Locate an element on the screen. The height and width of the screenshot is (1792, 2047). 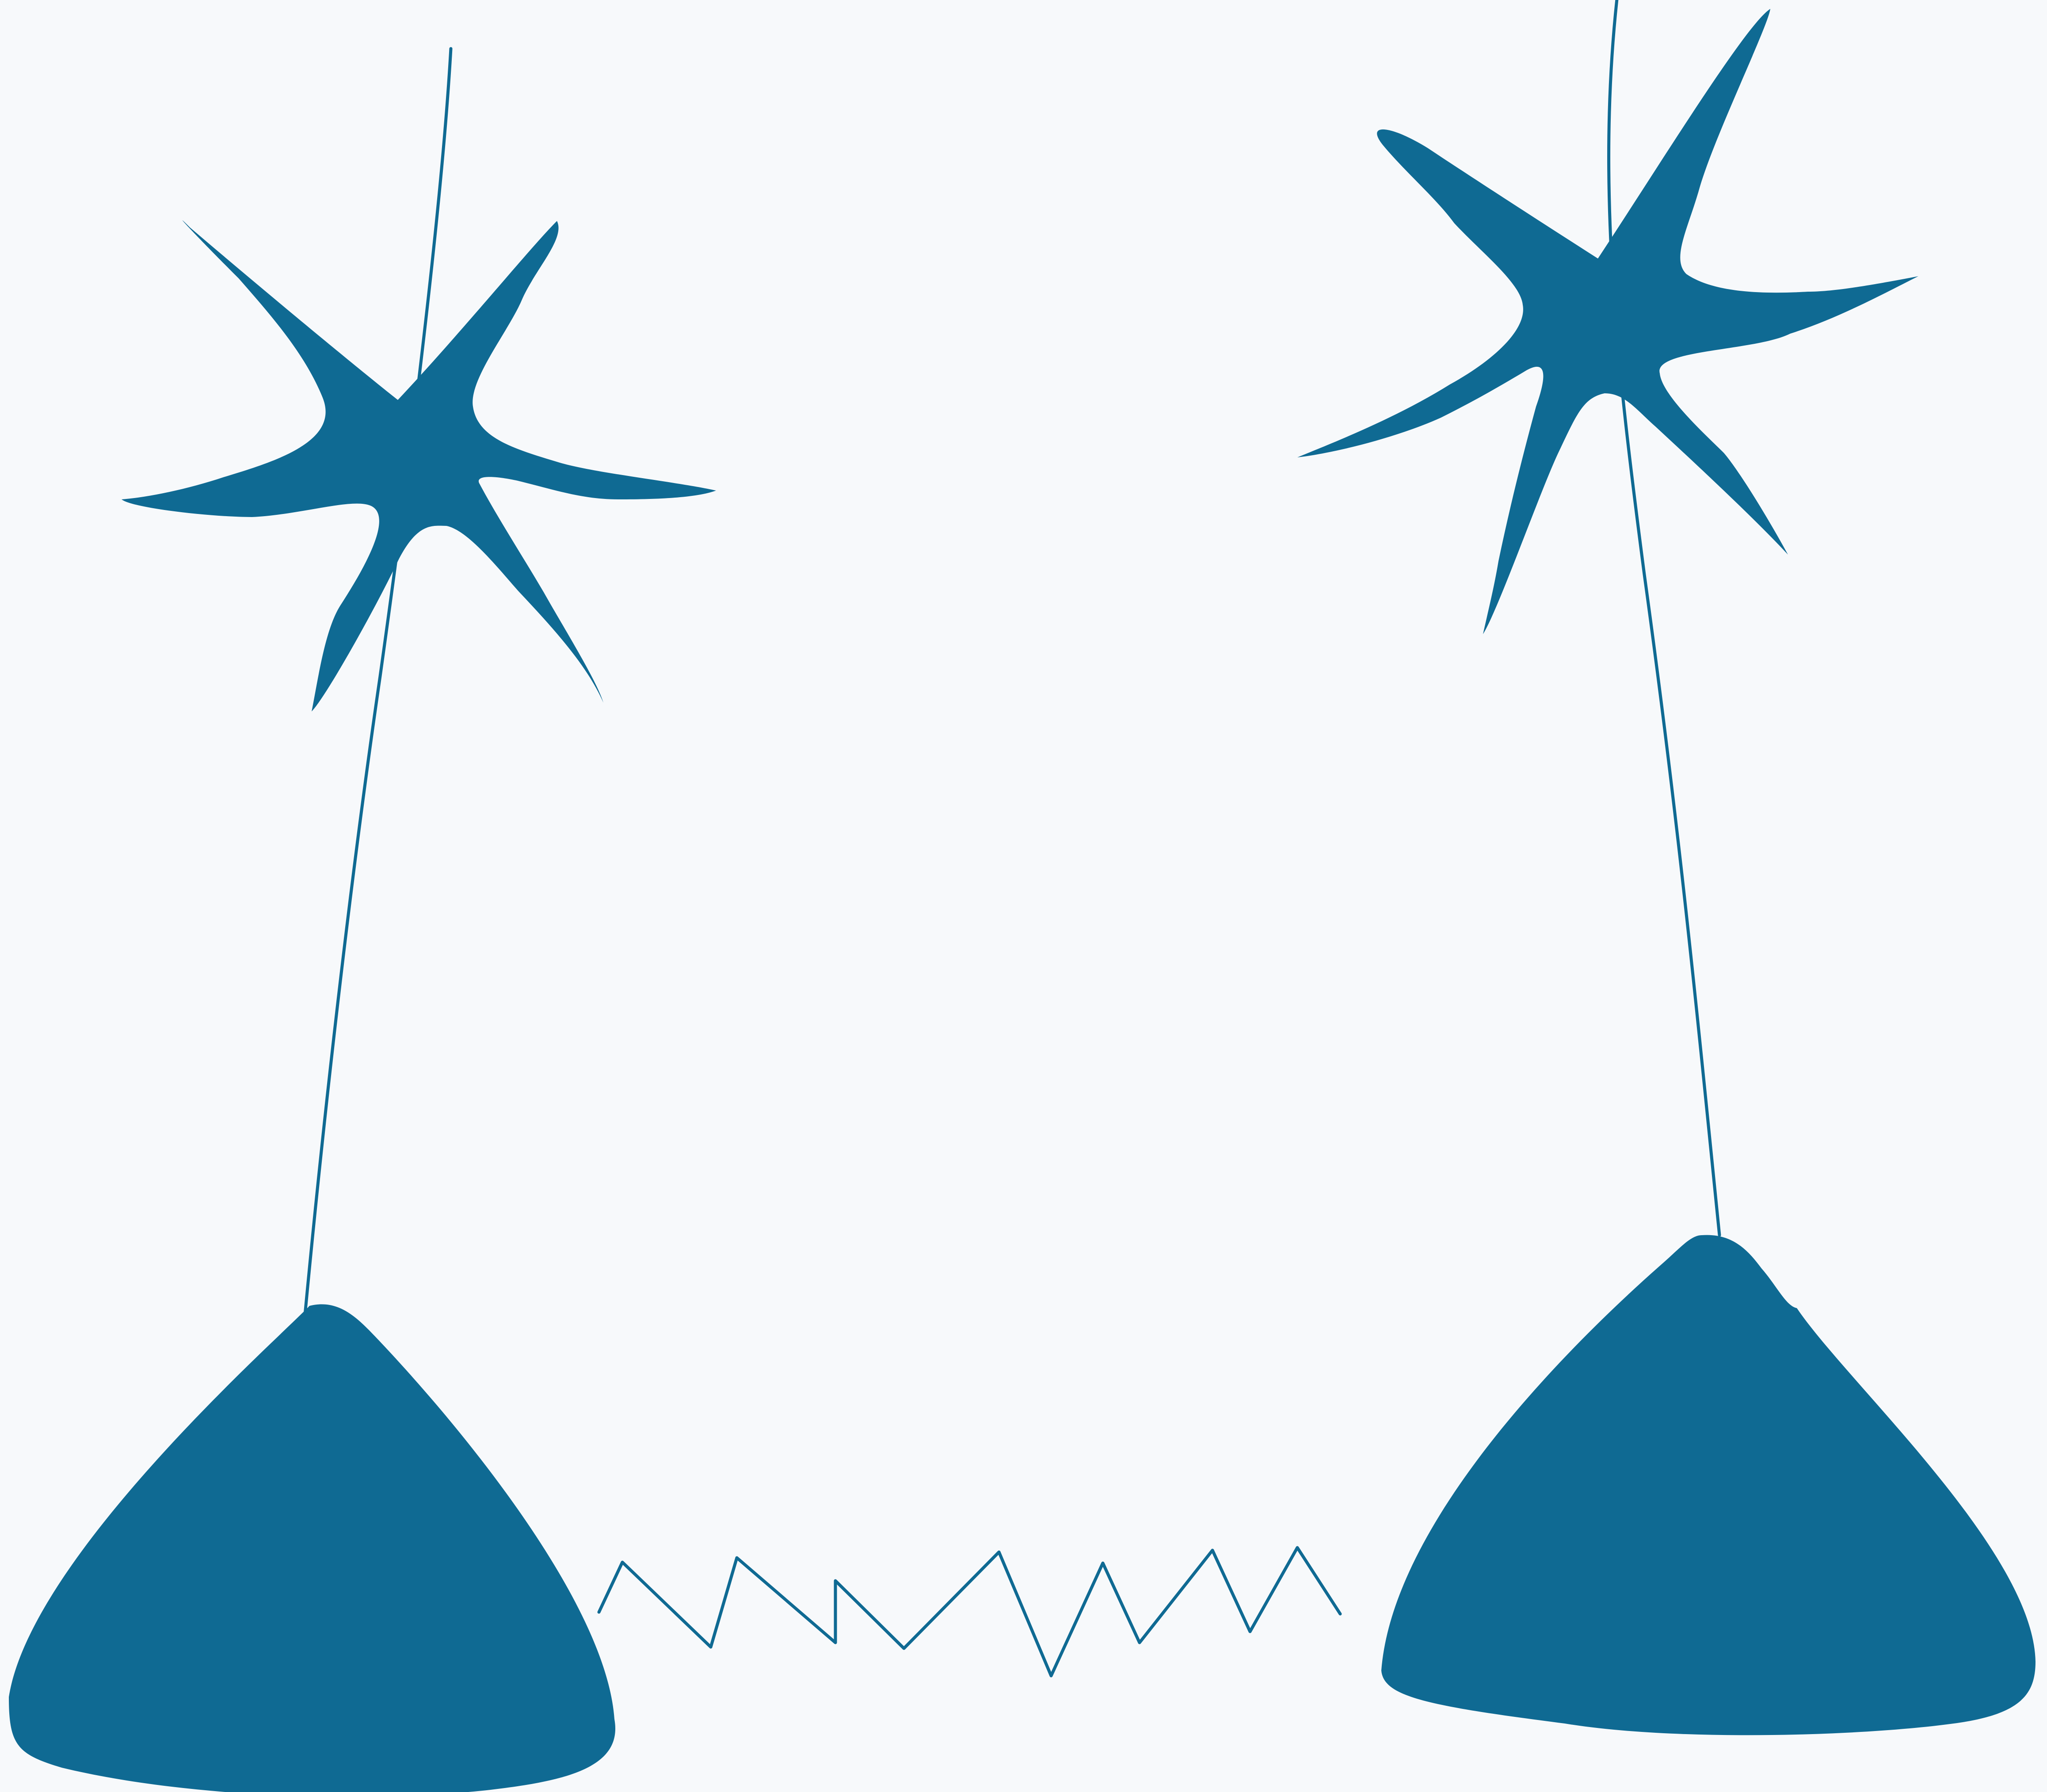
left-antenna-star is located at coordinates (419, 465).